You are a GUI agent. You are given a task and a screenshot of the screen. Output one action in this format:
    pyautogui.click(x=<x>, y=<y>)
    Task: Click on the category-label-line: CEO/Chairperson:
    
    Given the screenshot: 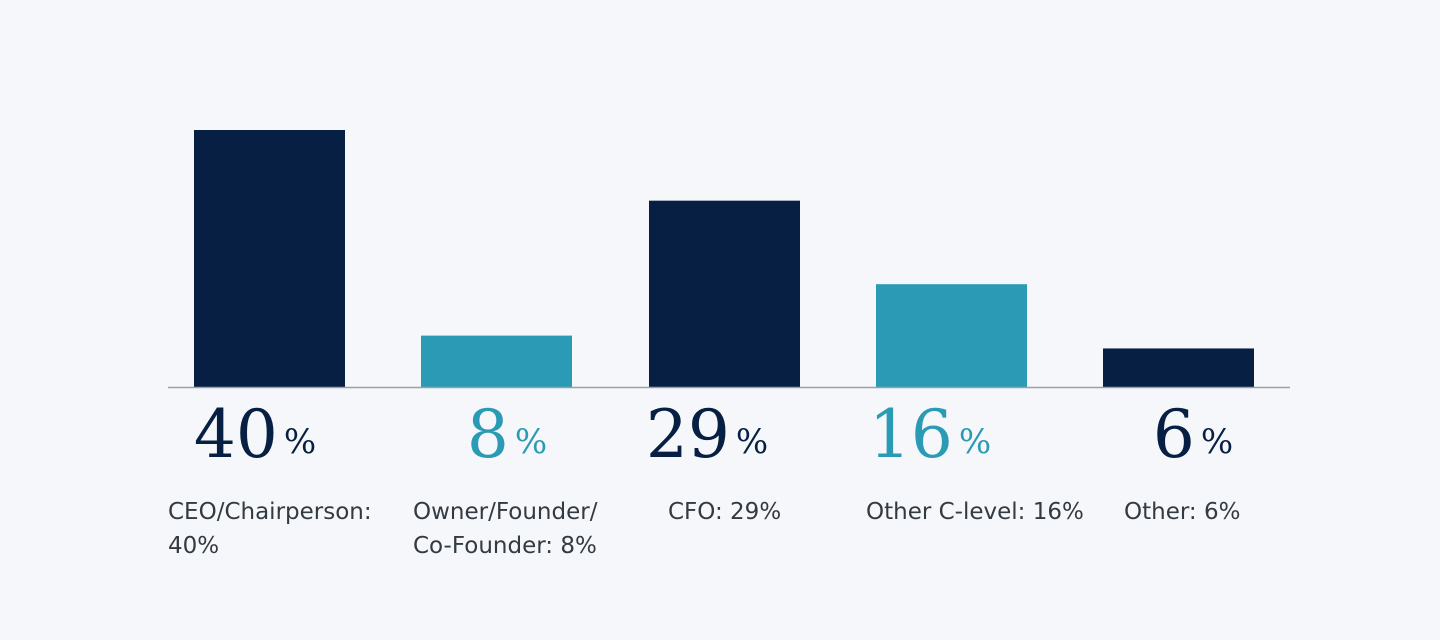 What is the action you would take?
    pyautogui.click(x=270, y=512)
    